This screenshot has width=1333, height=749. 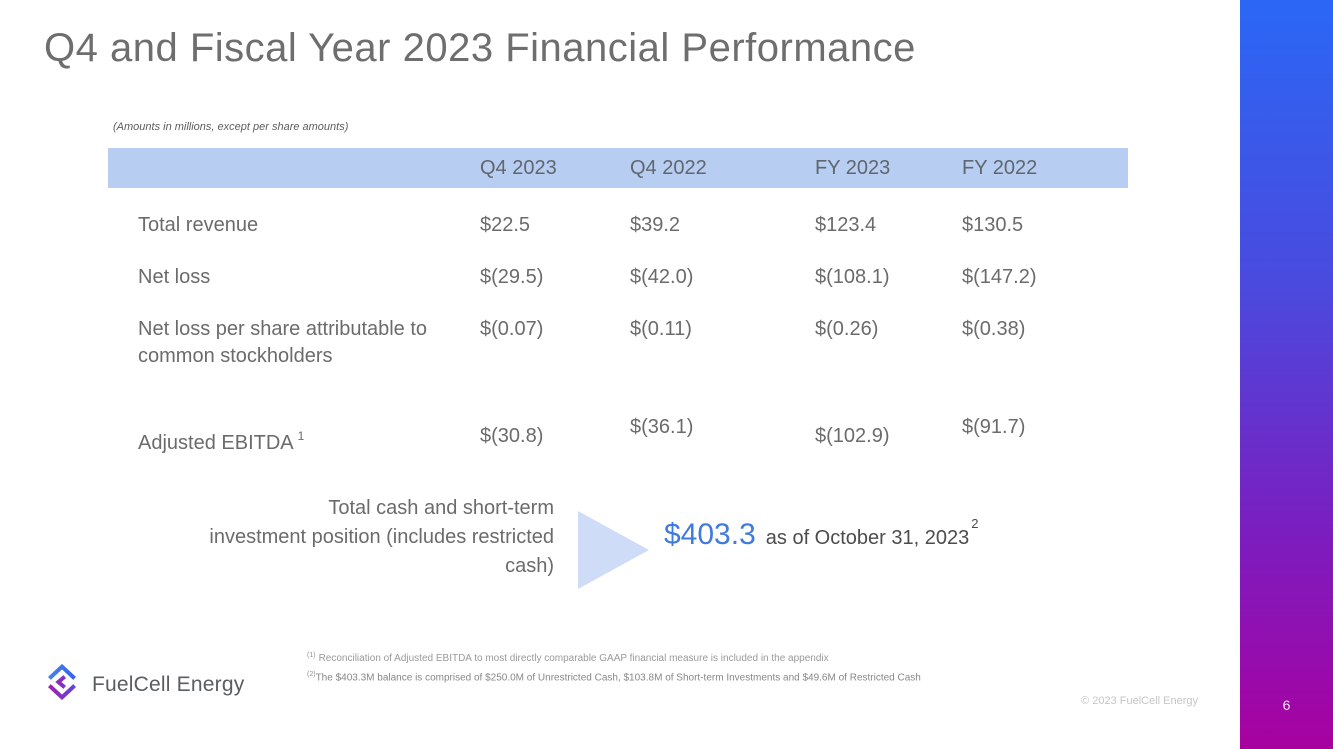 What do you see at coordinates (662, 427) in the screenshot?
I see `cell-value: $(36.1)` at bounding box center [662, 427].